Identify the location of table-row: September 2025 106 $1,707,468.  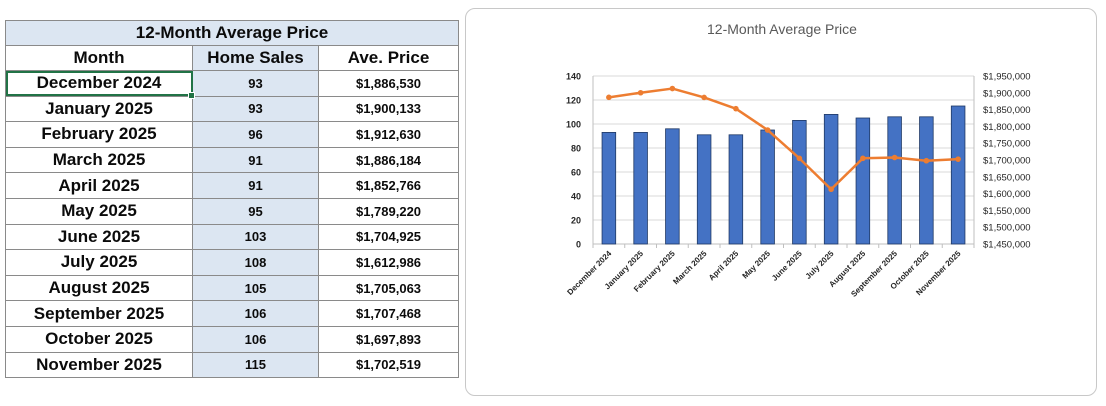
(232, 313).